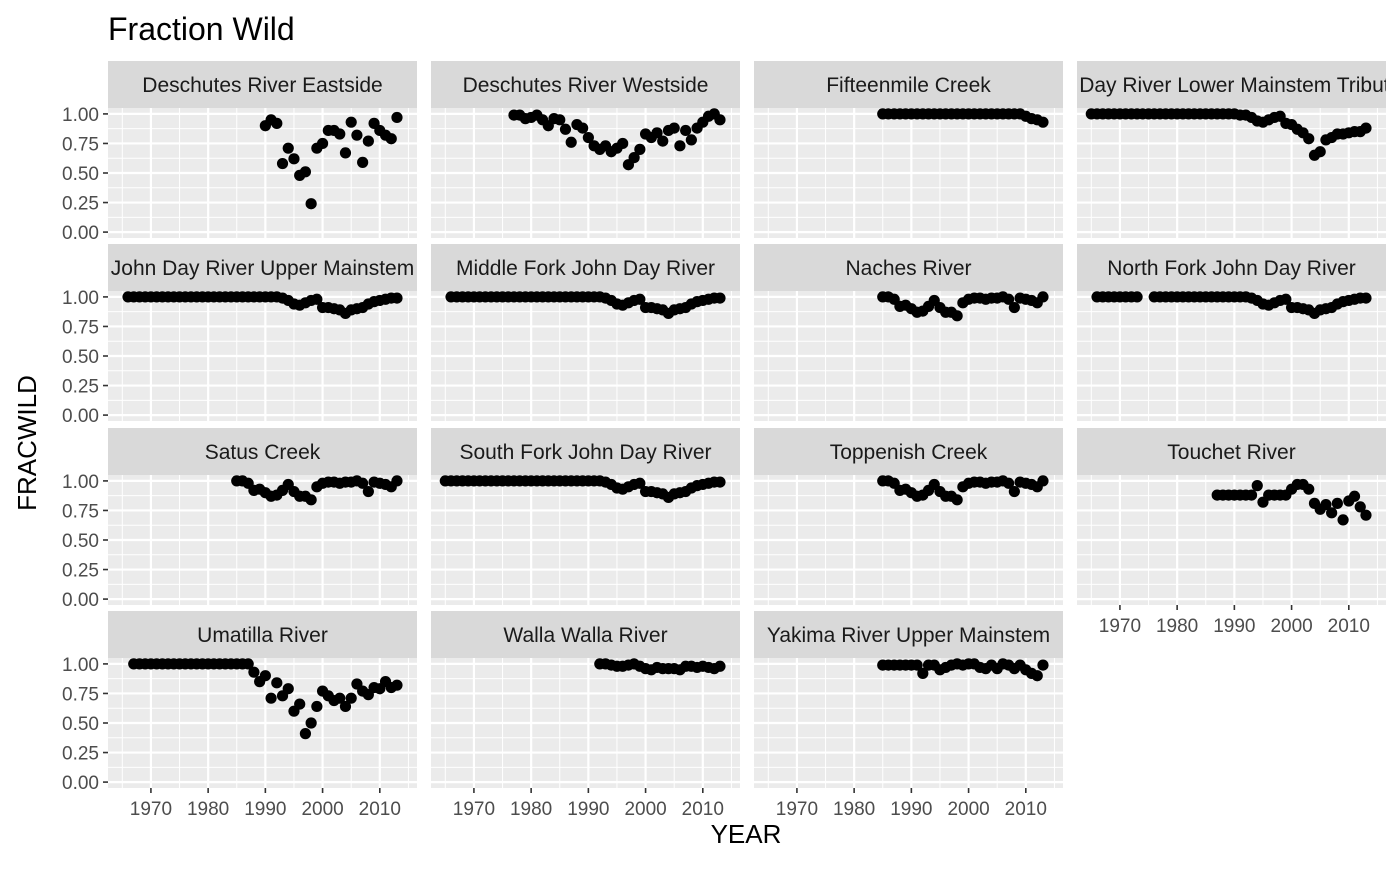 Image resolution: width=1400 pixels, height=870 pixels. I want to click on facet-strip-label: Deschutes River Westside, so click(586, 85).